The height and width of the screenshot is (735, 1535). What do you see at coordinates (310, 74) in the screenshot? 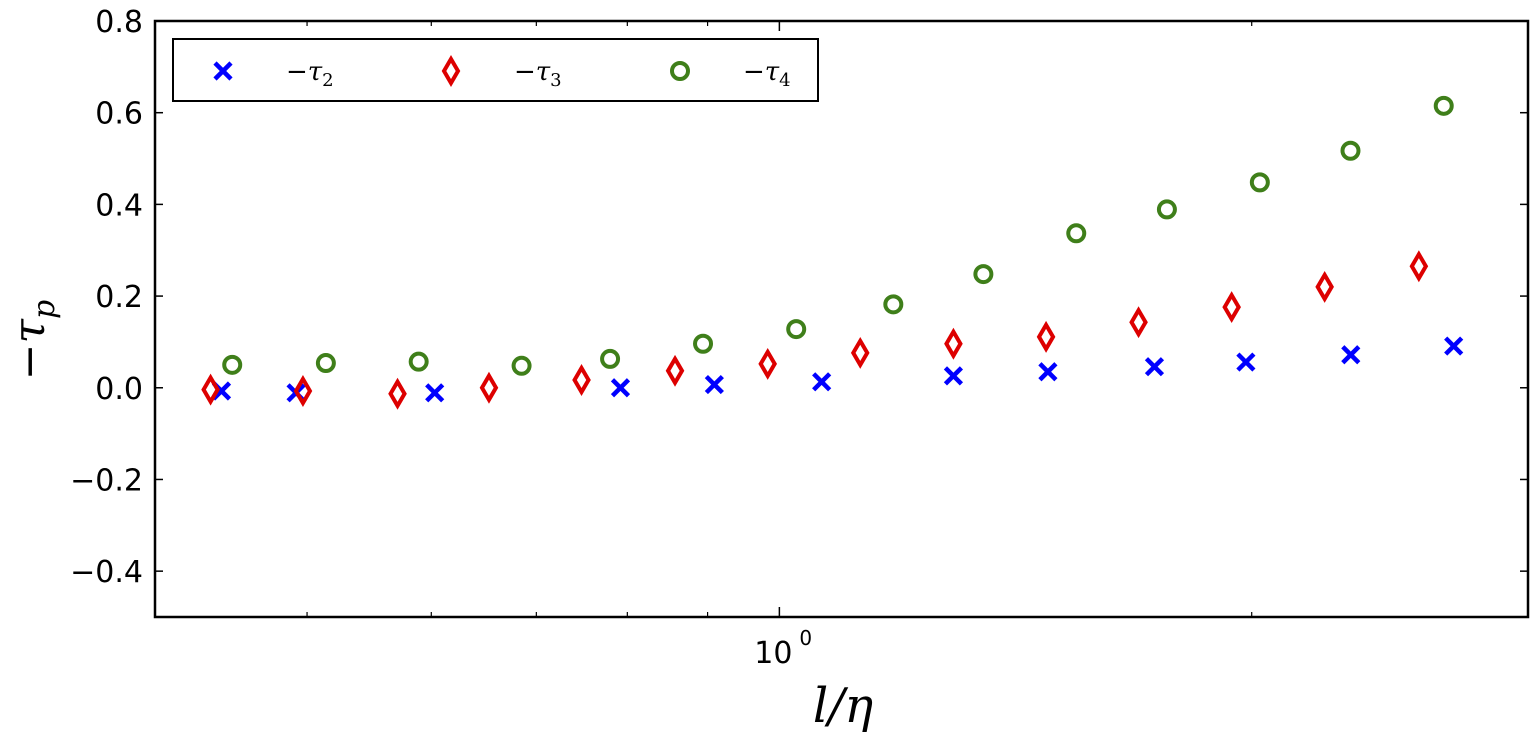
I see `legend-label: −τ2` at bounding box center [310, 74].